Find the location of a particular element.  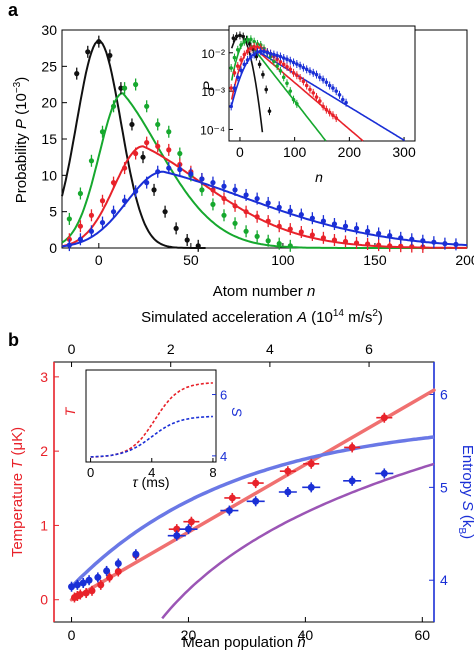

a-xtick-label: 0 is located at coordinates (99, 260).